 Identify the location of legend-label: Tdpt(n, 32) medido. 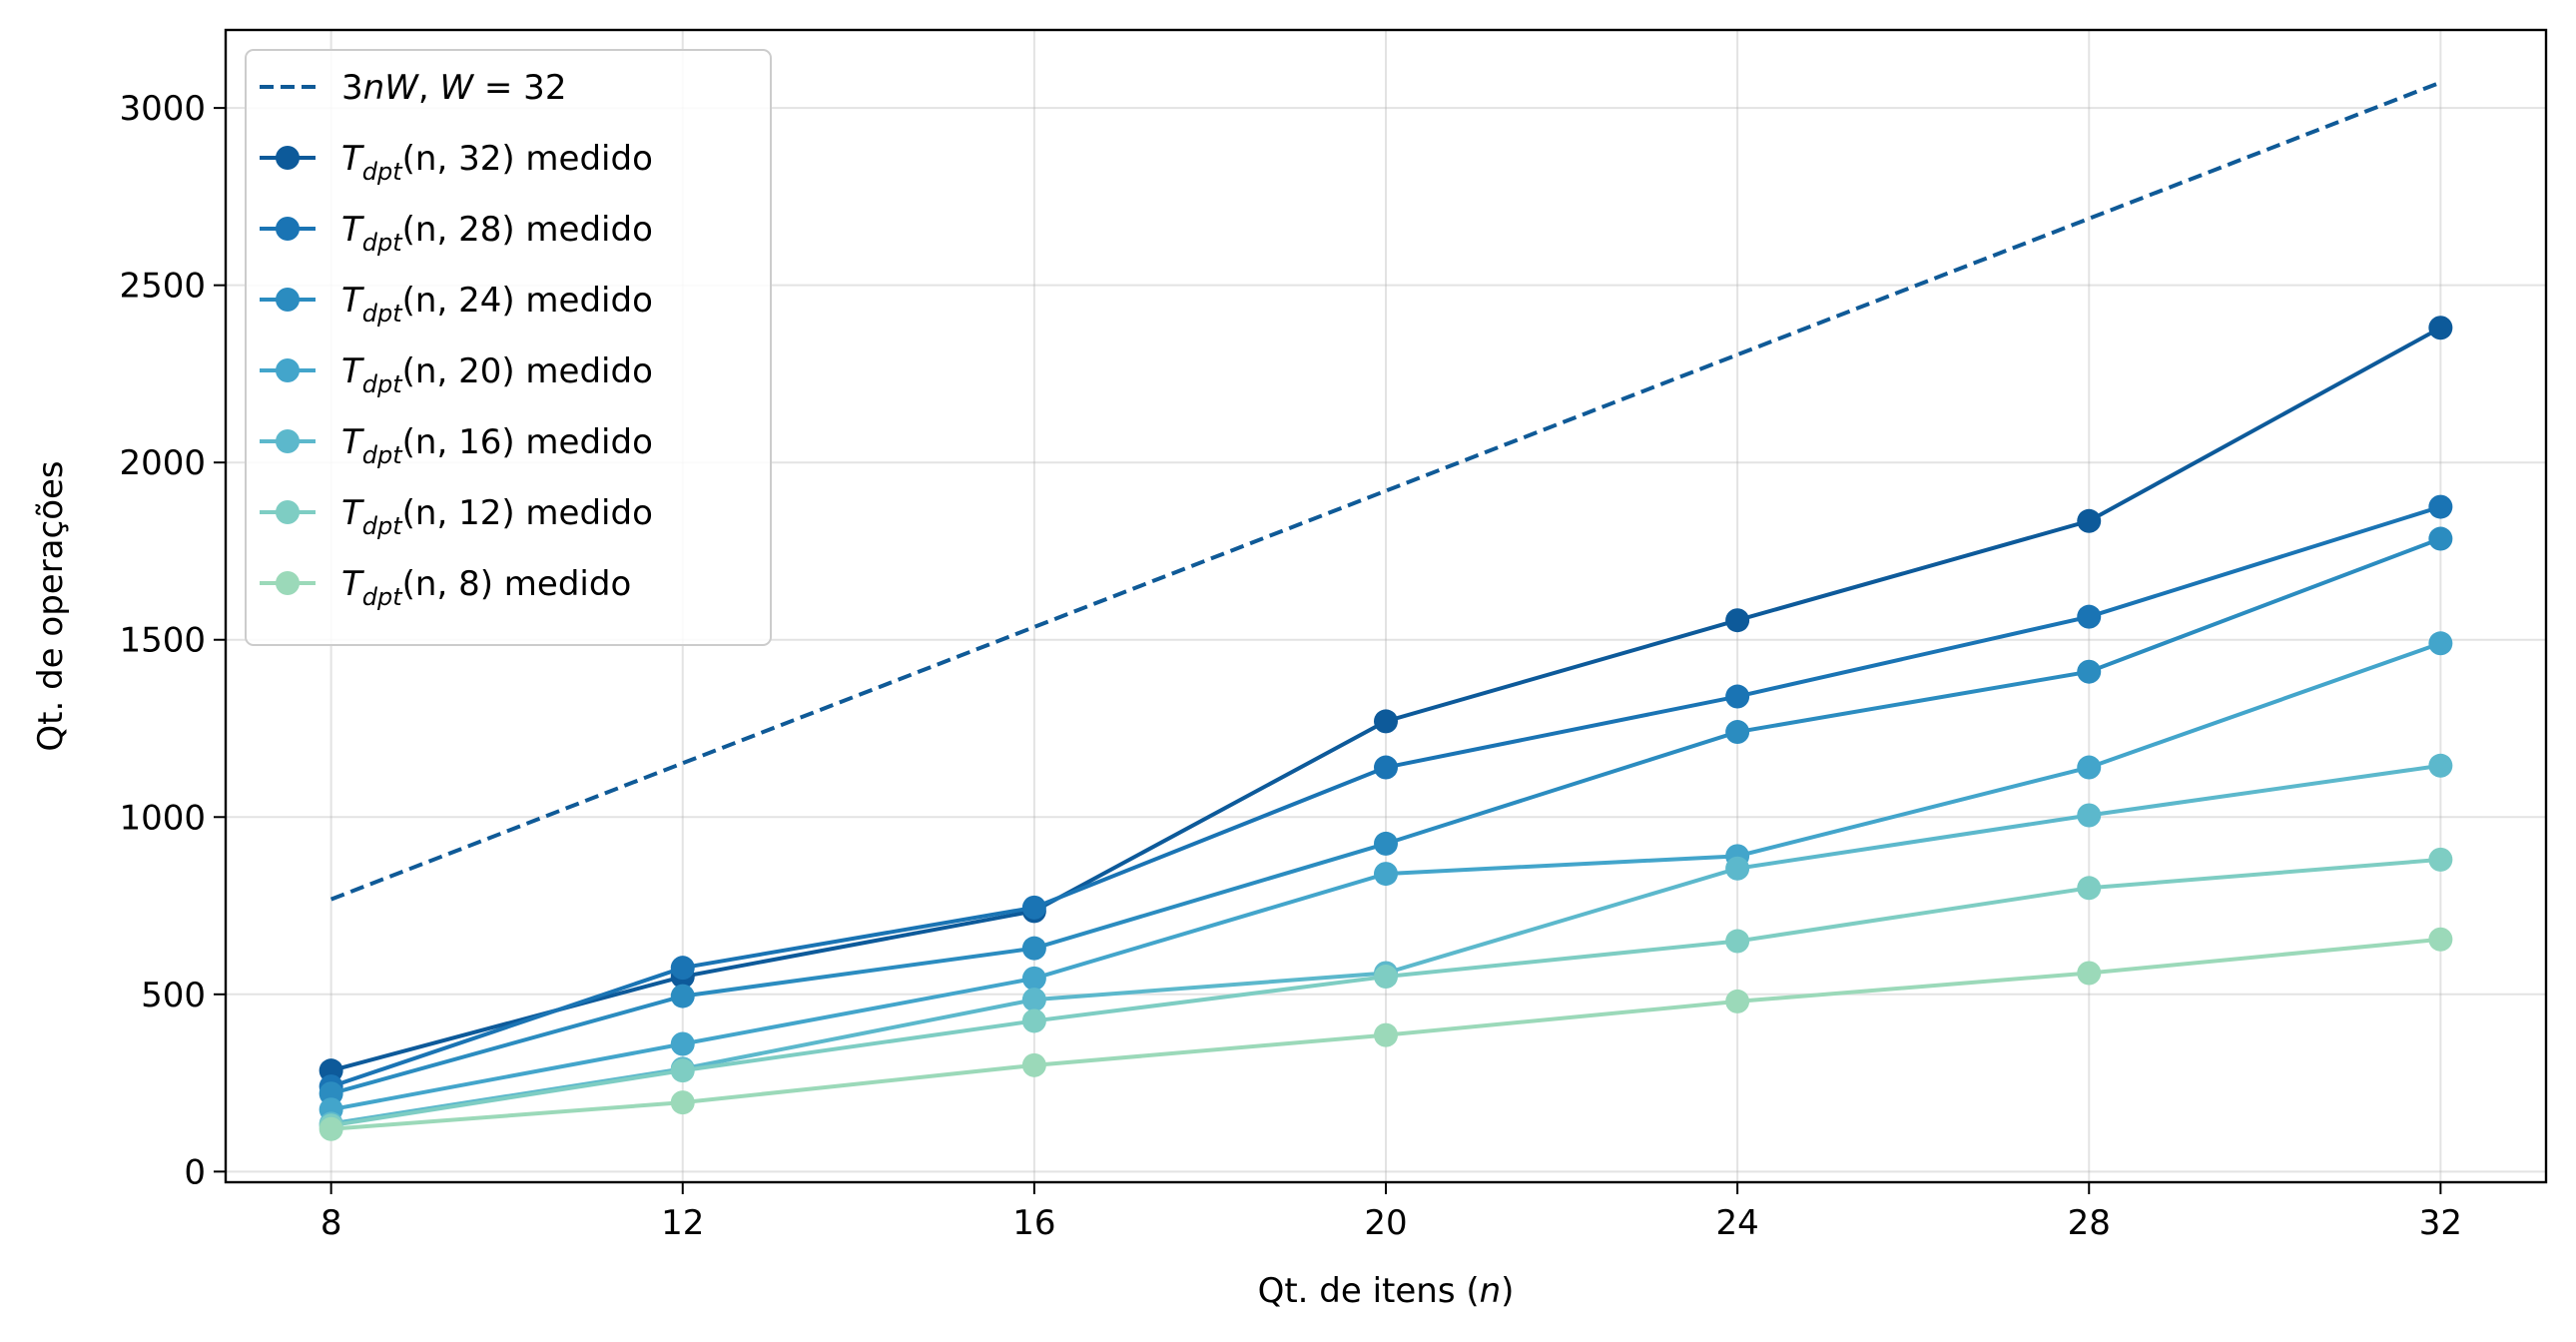
(497, 163).